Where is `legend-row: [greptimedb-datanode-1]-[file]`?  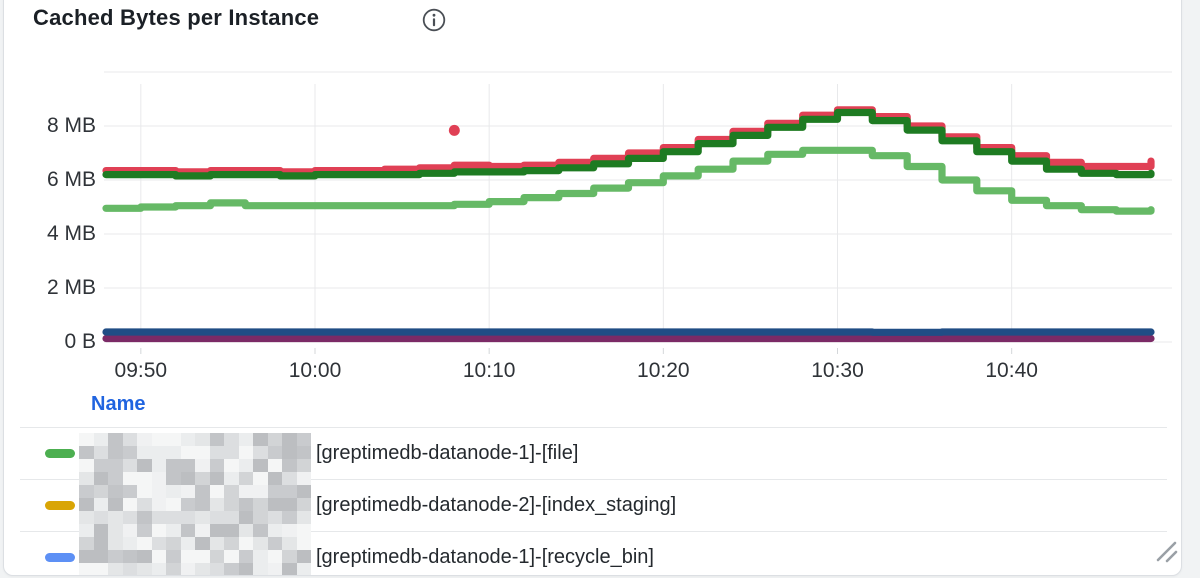
legend-row: [greptimedb-datanode-1]-[file] is located at coordinates (584, 453).